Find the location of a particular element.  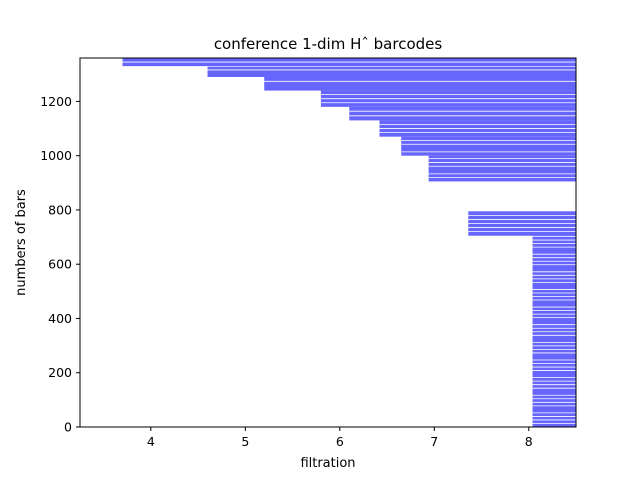

x-axis-label: filtration is located at coordinates (327, 463).